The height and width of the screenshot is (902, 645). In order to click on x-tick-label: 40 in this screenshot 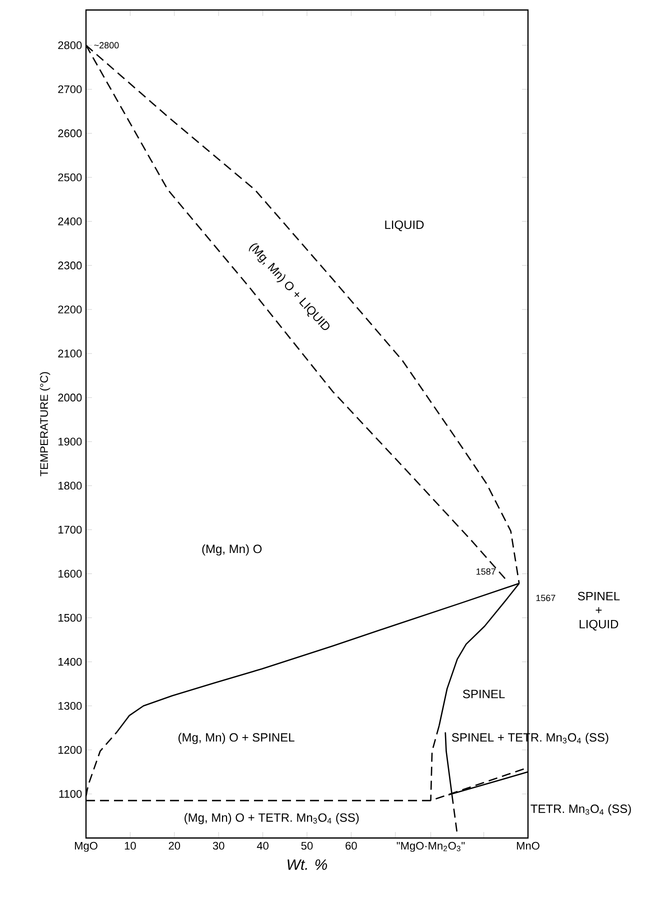, I will do `click(262, 846)`.